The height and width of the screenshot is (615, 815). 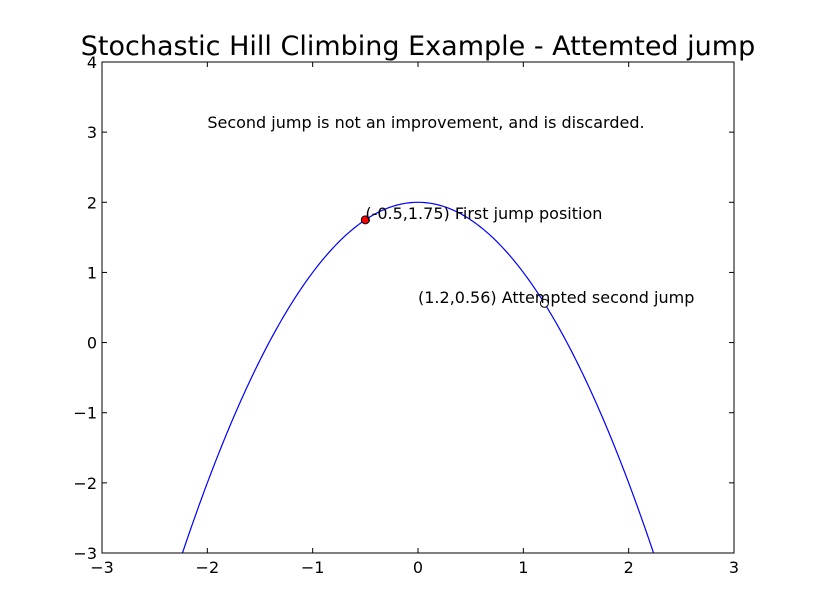 I want to click on y-tick-label: 4, so click(x=92, y=62).